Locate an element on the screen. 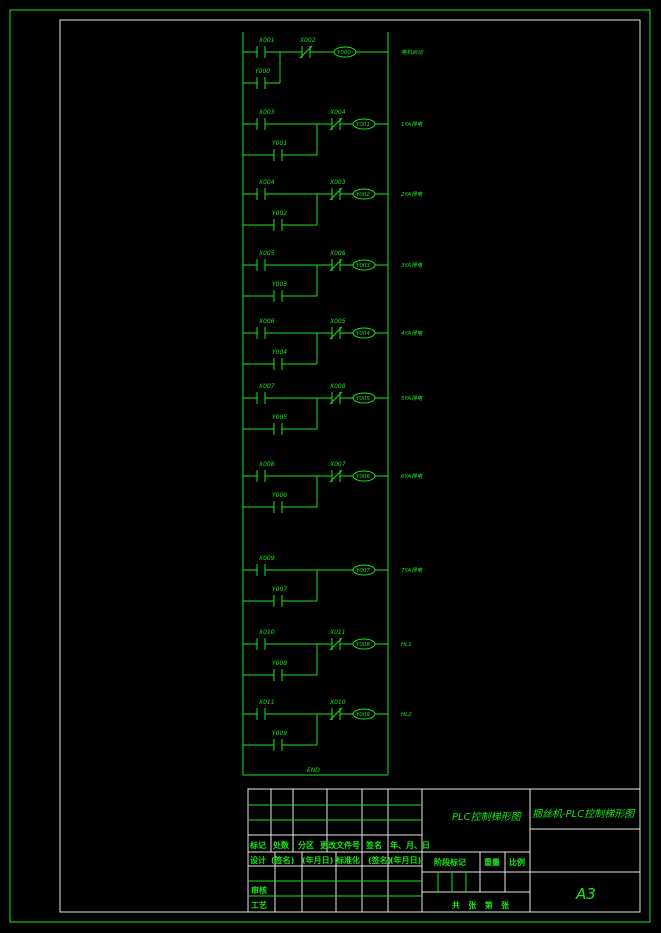  interlock-label: X005 is located at coordinates (337, 321).